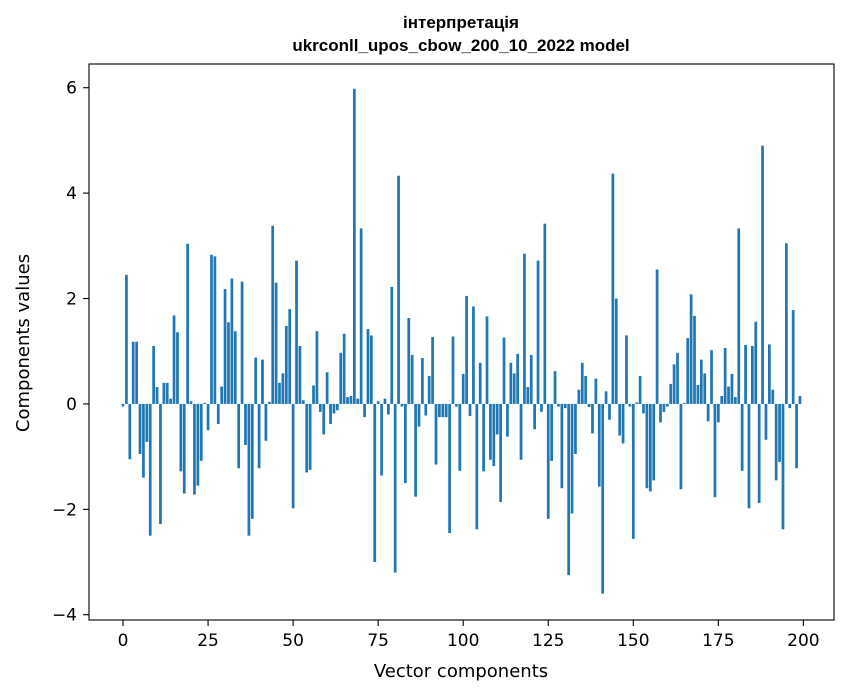  Describe the element at coordinates (803, 641) in the screenshot. I see `x-tick-label: 200` at that location.